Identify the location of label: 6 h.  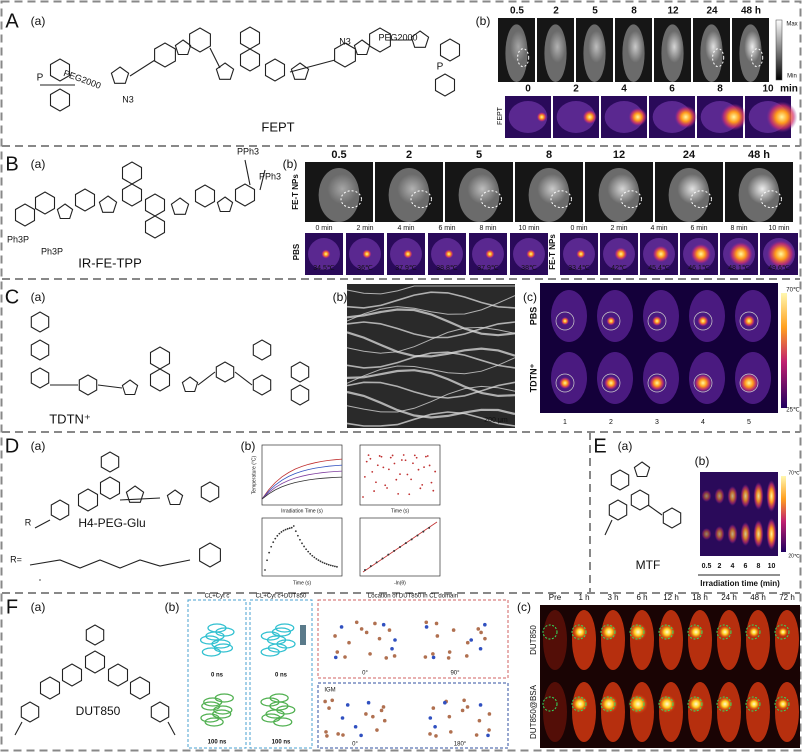
(641, 597).